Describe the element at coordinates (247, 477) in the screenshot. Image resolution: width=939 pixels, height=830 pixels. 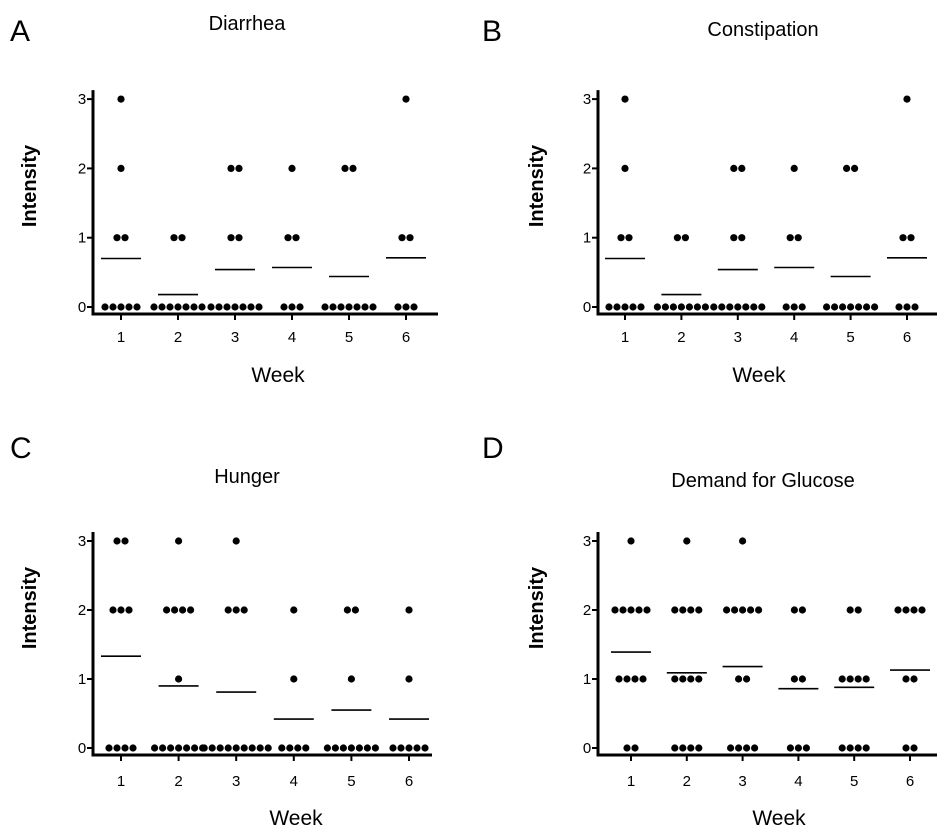
I see `chart-title: Hunger` at that location.